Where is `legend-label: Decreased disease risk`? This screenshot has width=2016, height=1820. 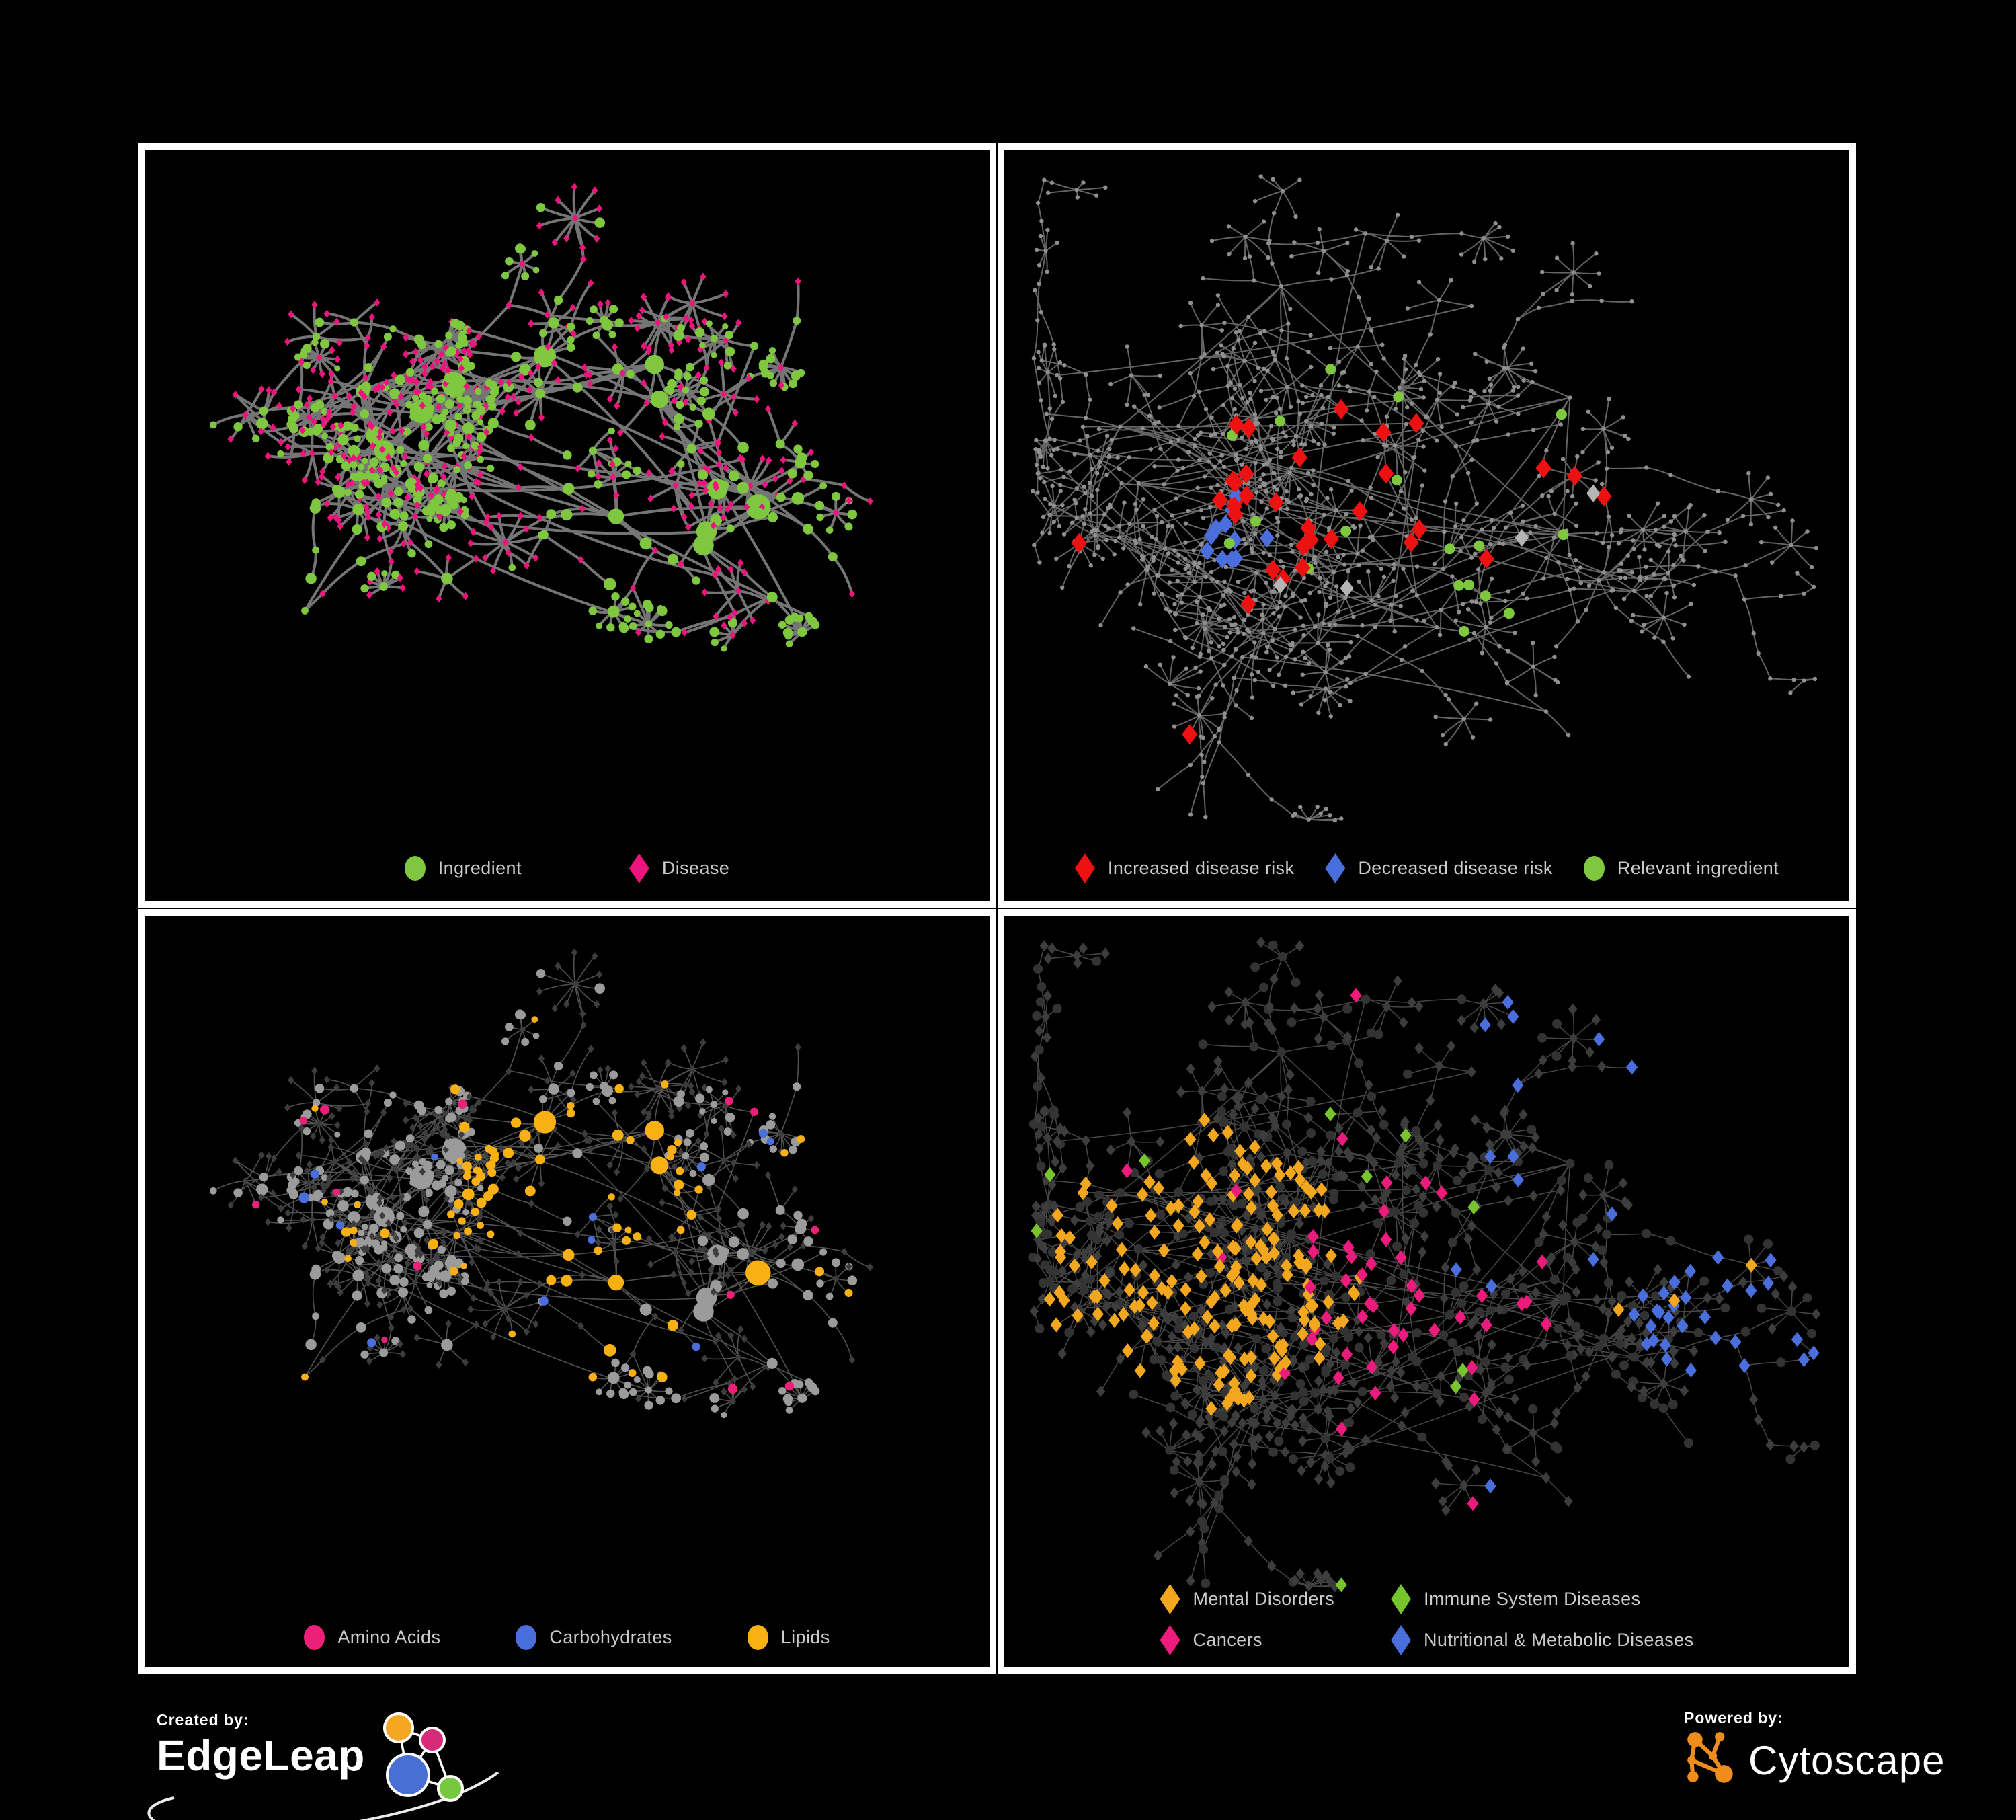
legend-label: Decreased disease risk is located at coordinates (1455, 868).